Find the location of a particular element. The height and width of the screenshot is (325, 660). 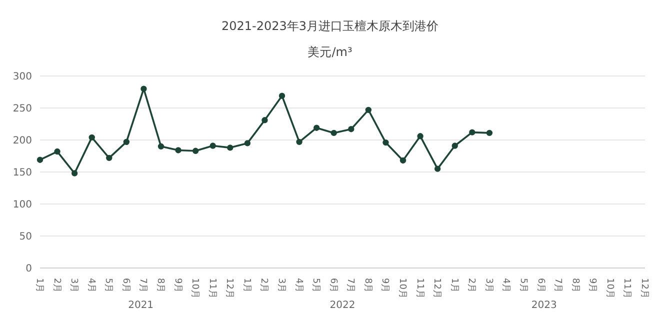

chart-subtitle: 美元/m³ is located at coordinates (330, 52).